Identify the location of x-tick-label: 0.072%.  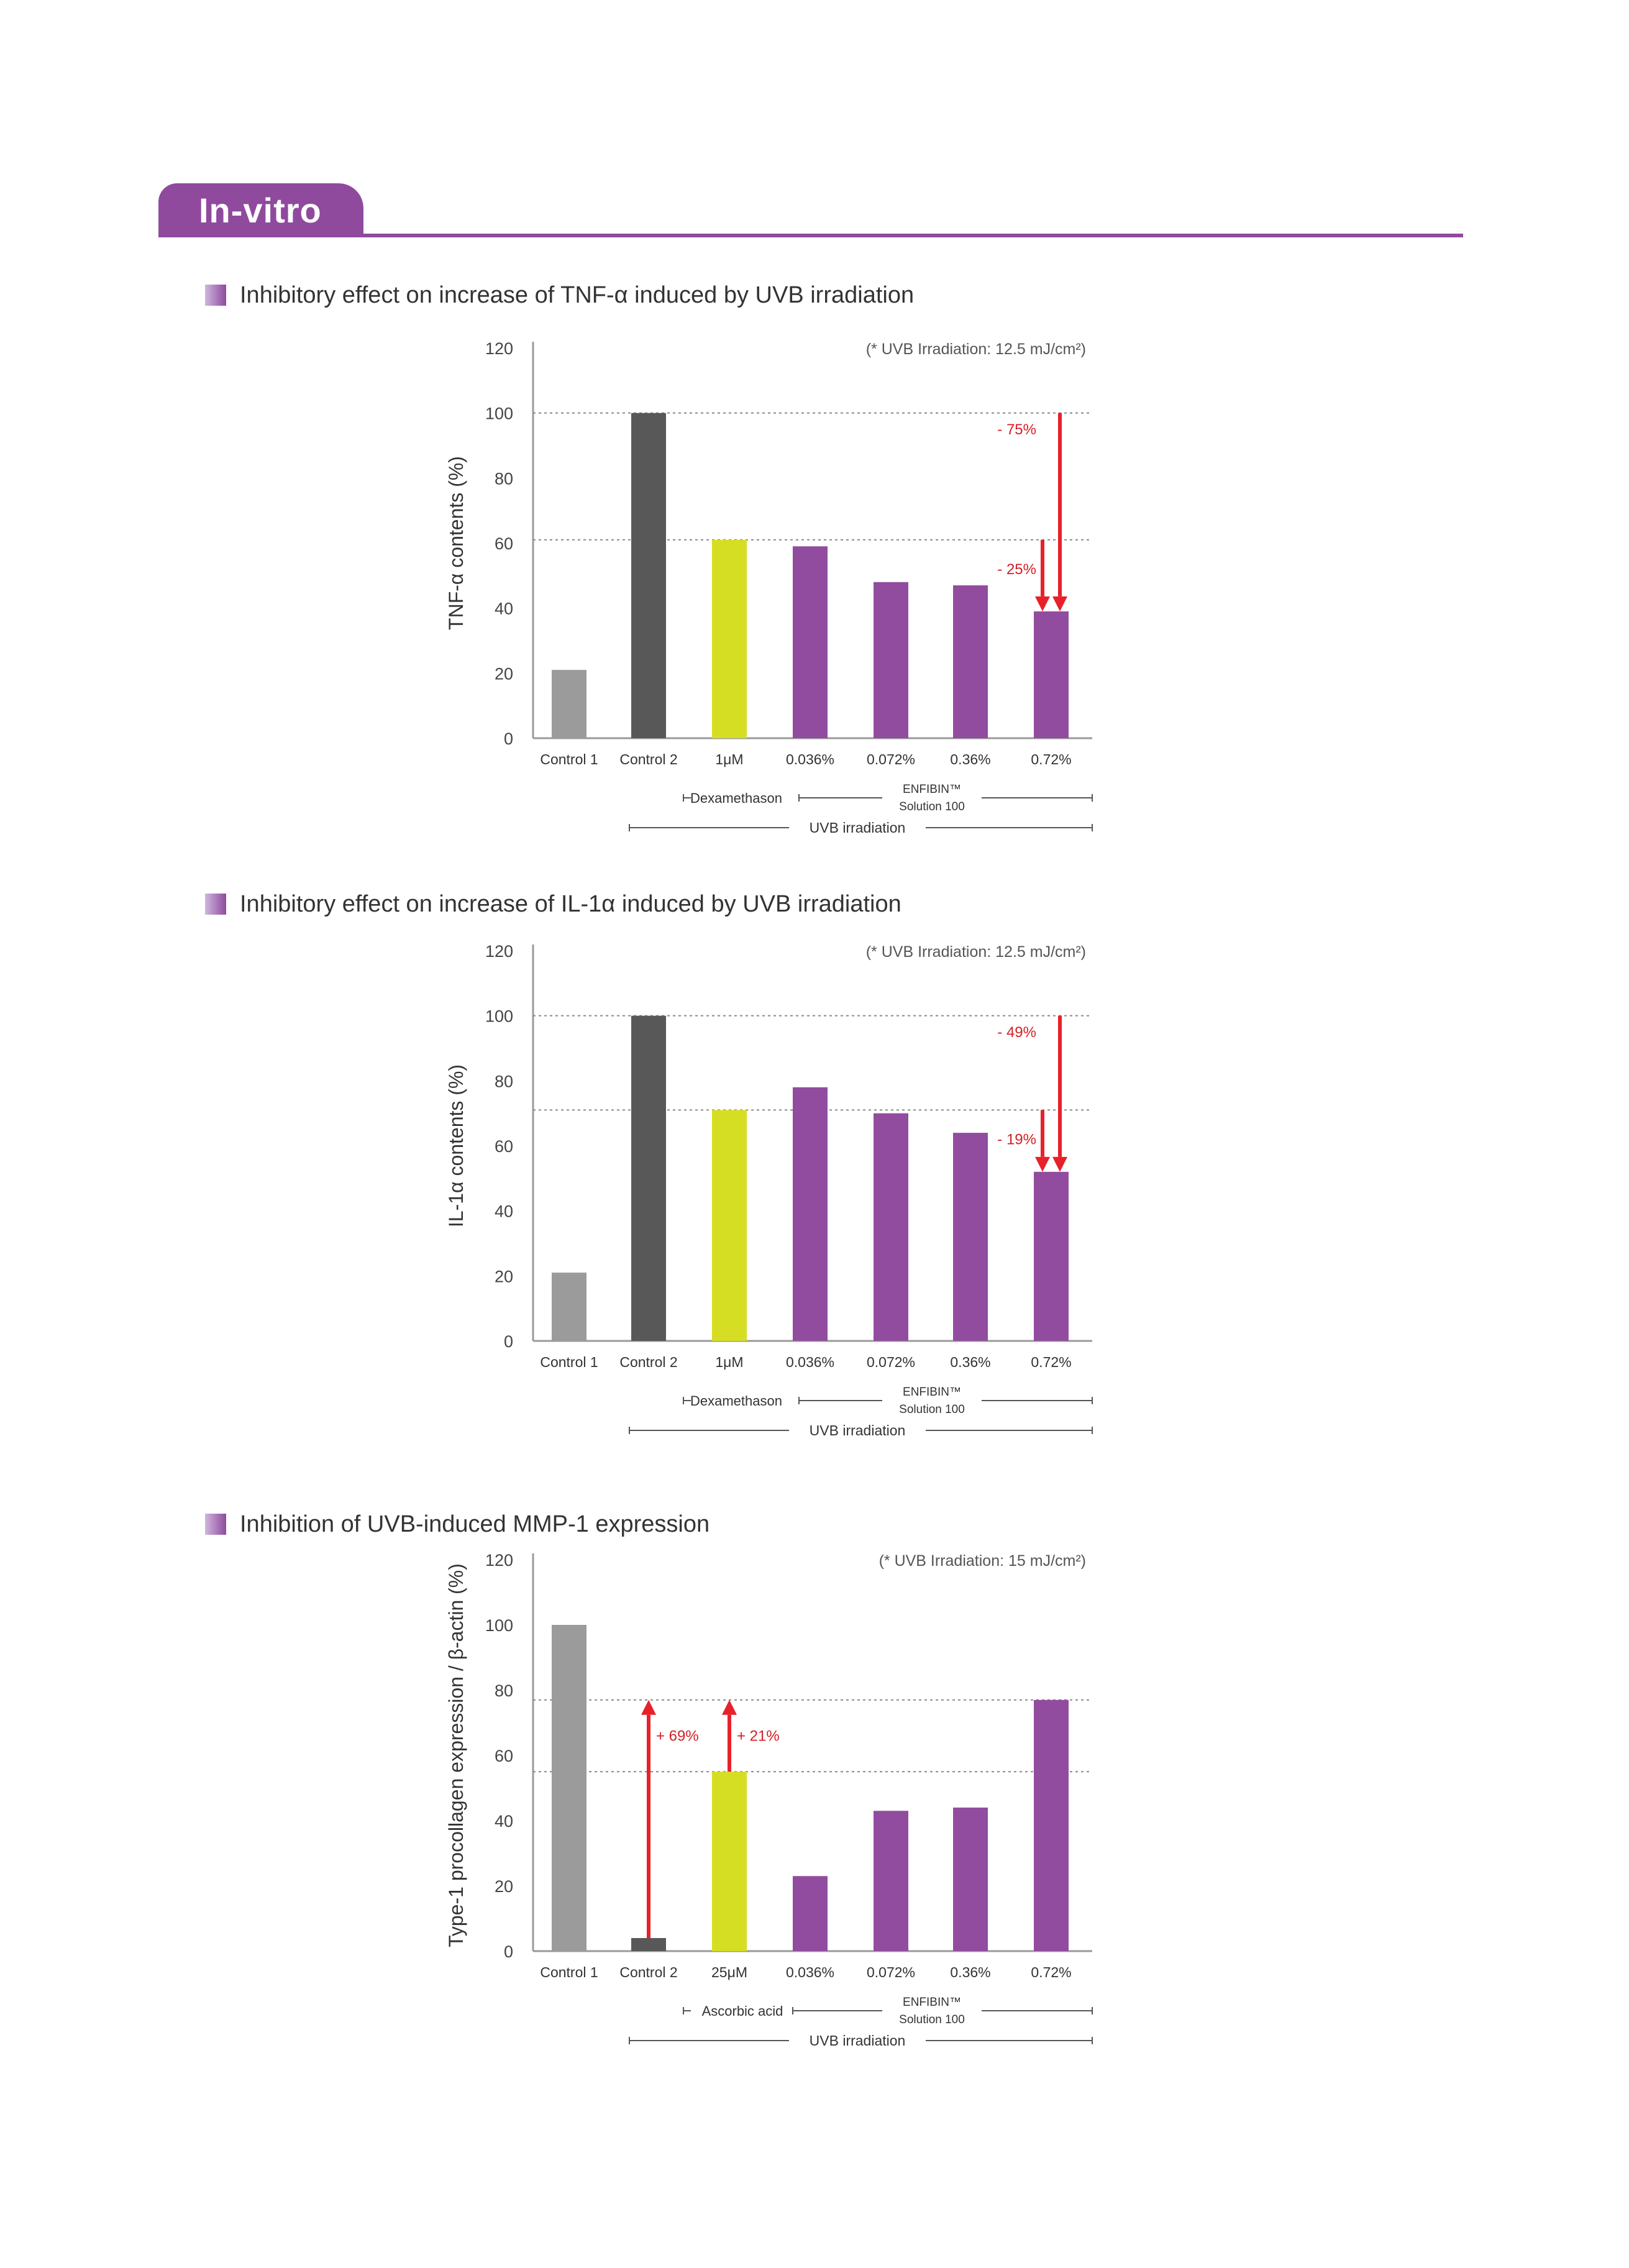
(891, 759).